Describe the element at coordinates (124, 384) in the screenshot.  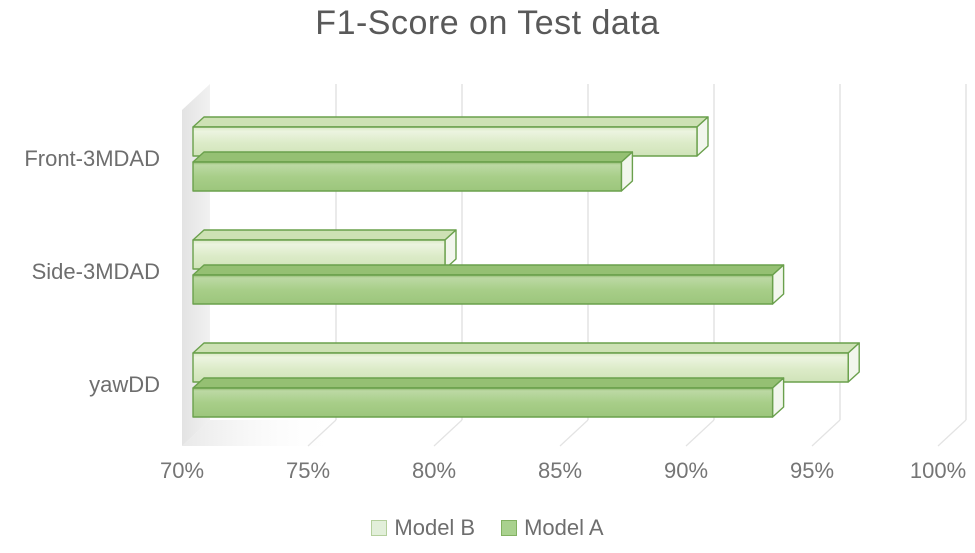
I see `category-label-yawdd: yawDD` at that location.